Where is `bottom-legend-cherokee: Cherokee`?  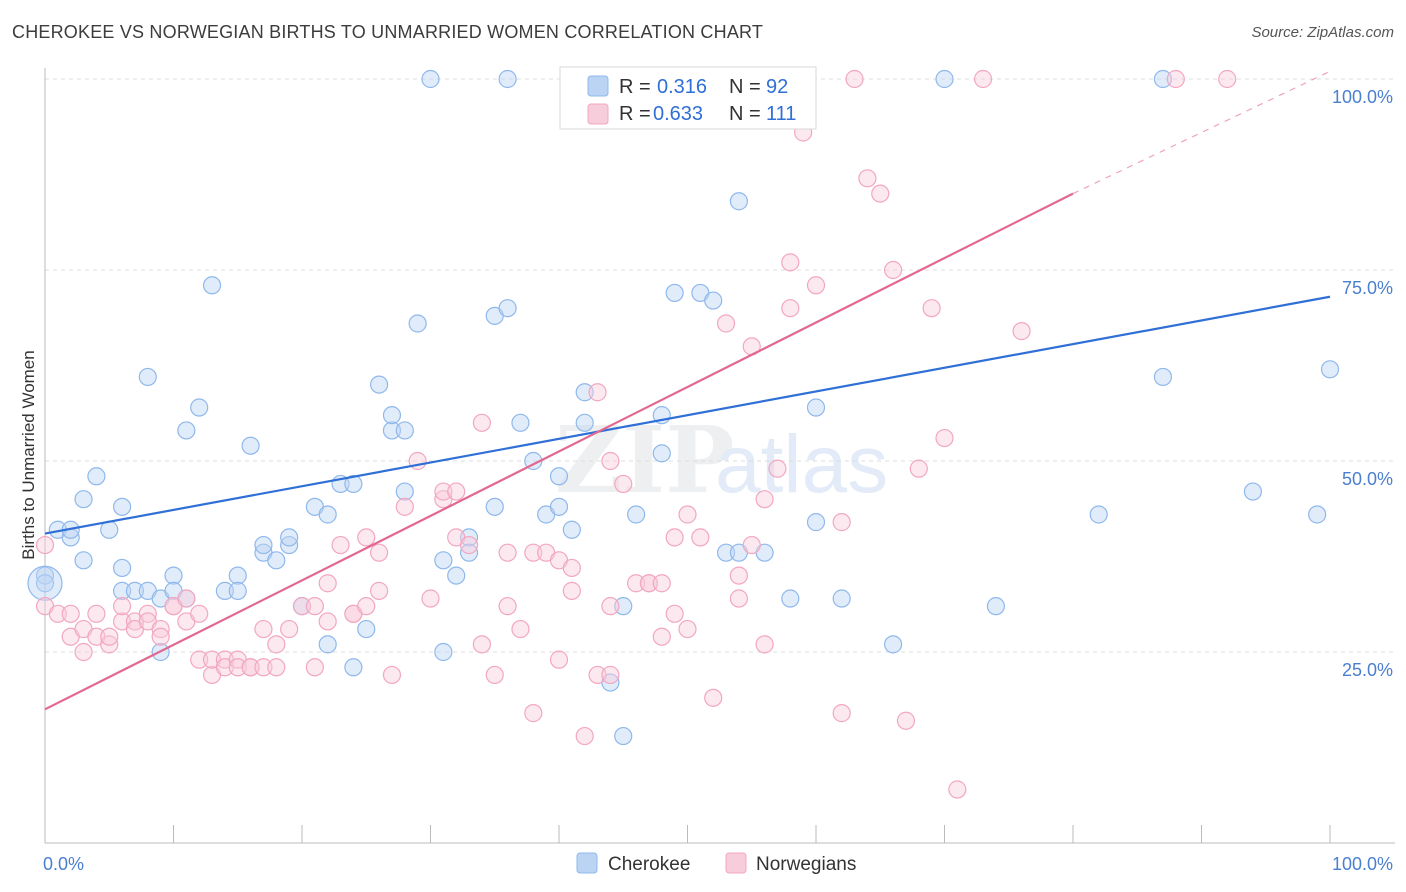 bottom-legend-cherokee: Cherokee is located at coordinates (633, 863).